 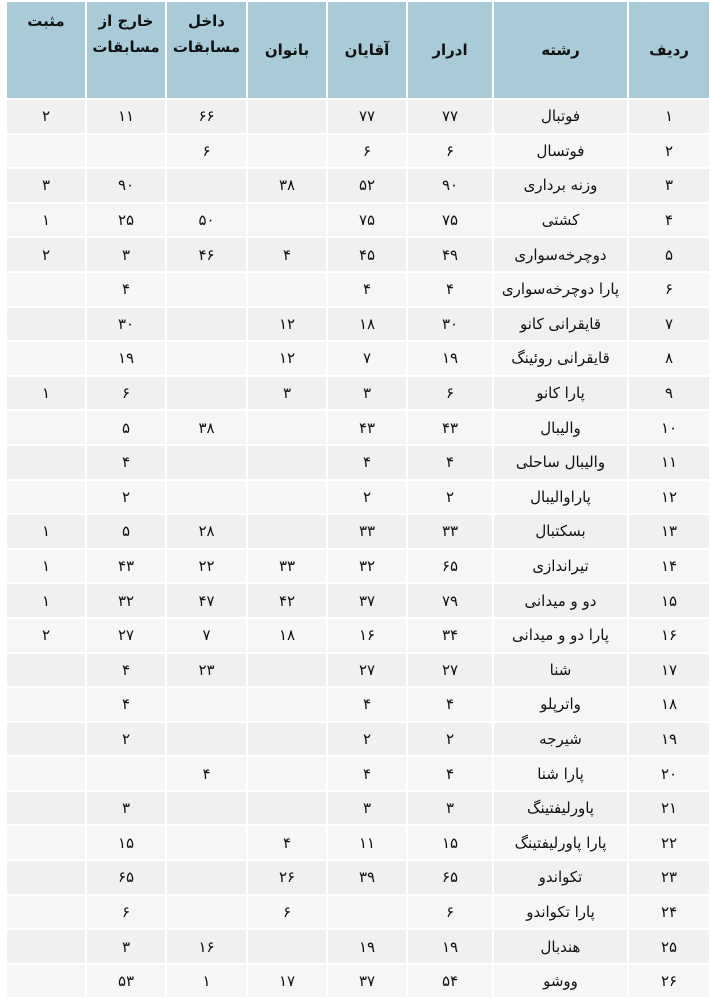 I want to click on table-row: ۸ قایقرانی روئینگ ۱۹ ۷ ۱۲ ۱۹, so click(x=358, y=358).